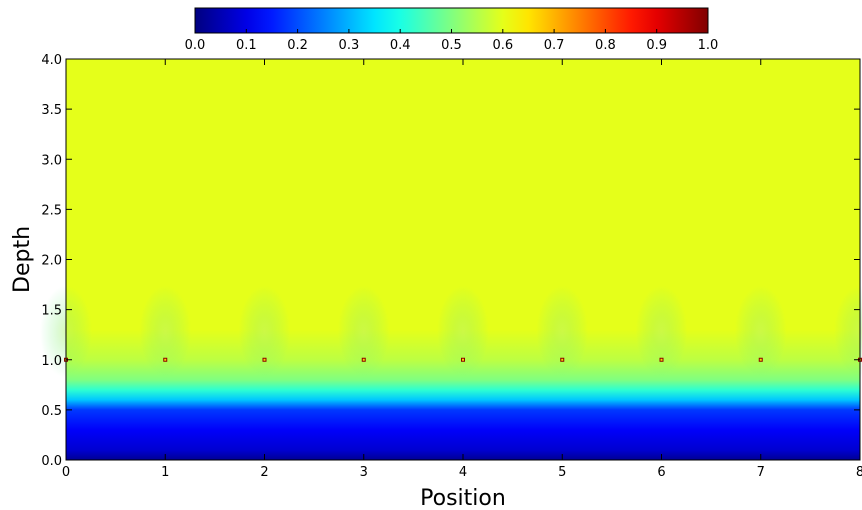 Image resolution: width=862 pixels, height=510 pixels. I want to click on y-tick-label: 2.0, so click(51, 261).